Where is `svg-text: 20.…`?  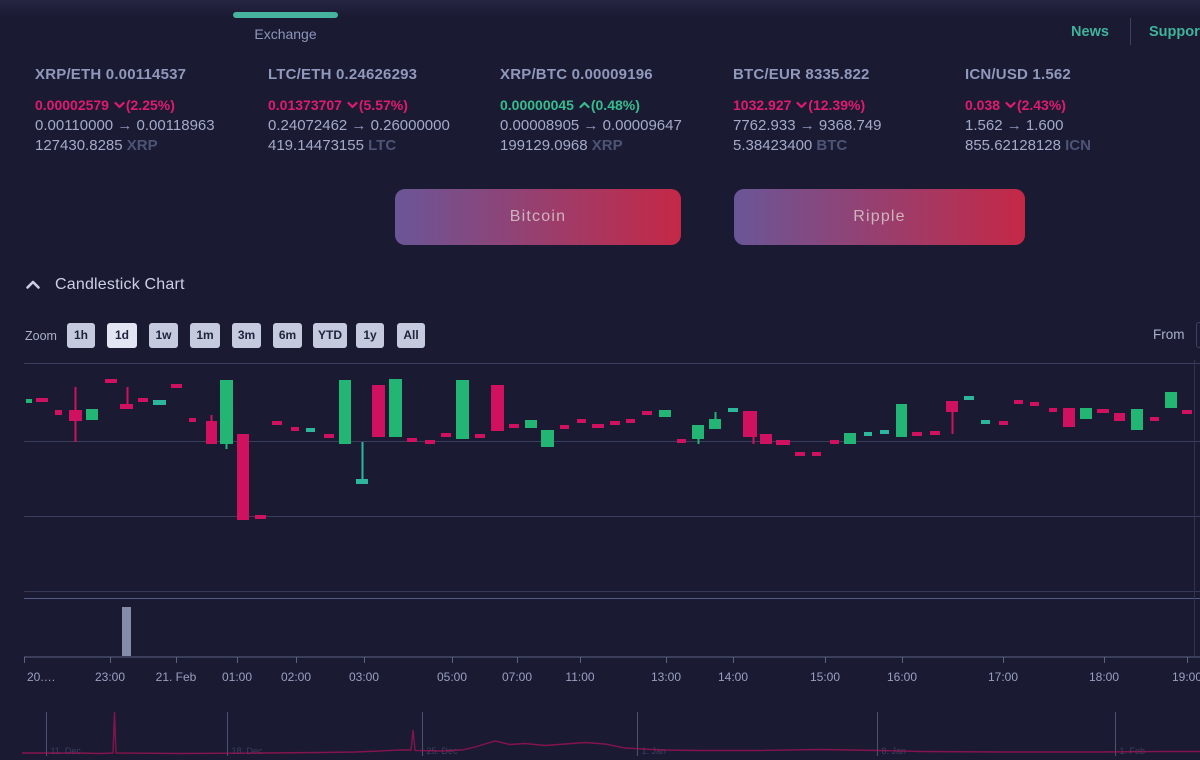
svg-text: 20.… is located at coordinates (41, 677).